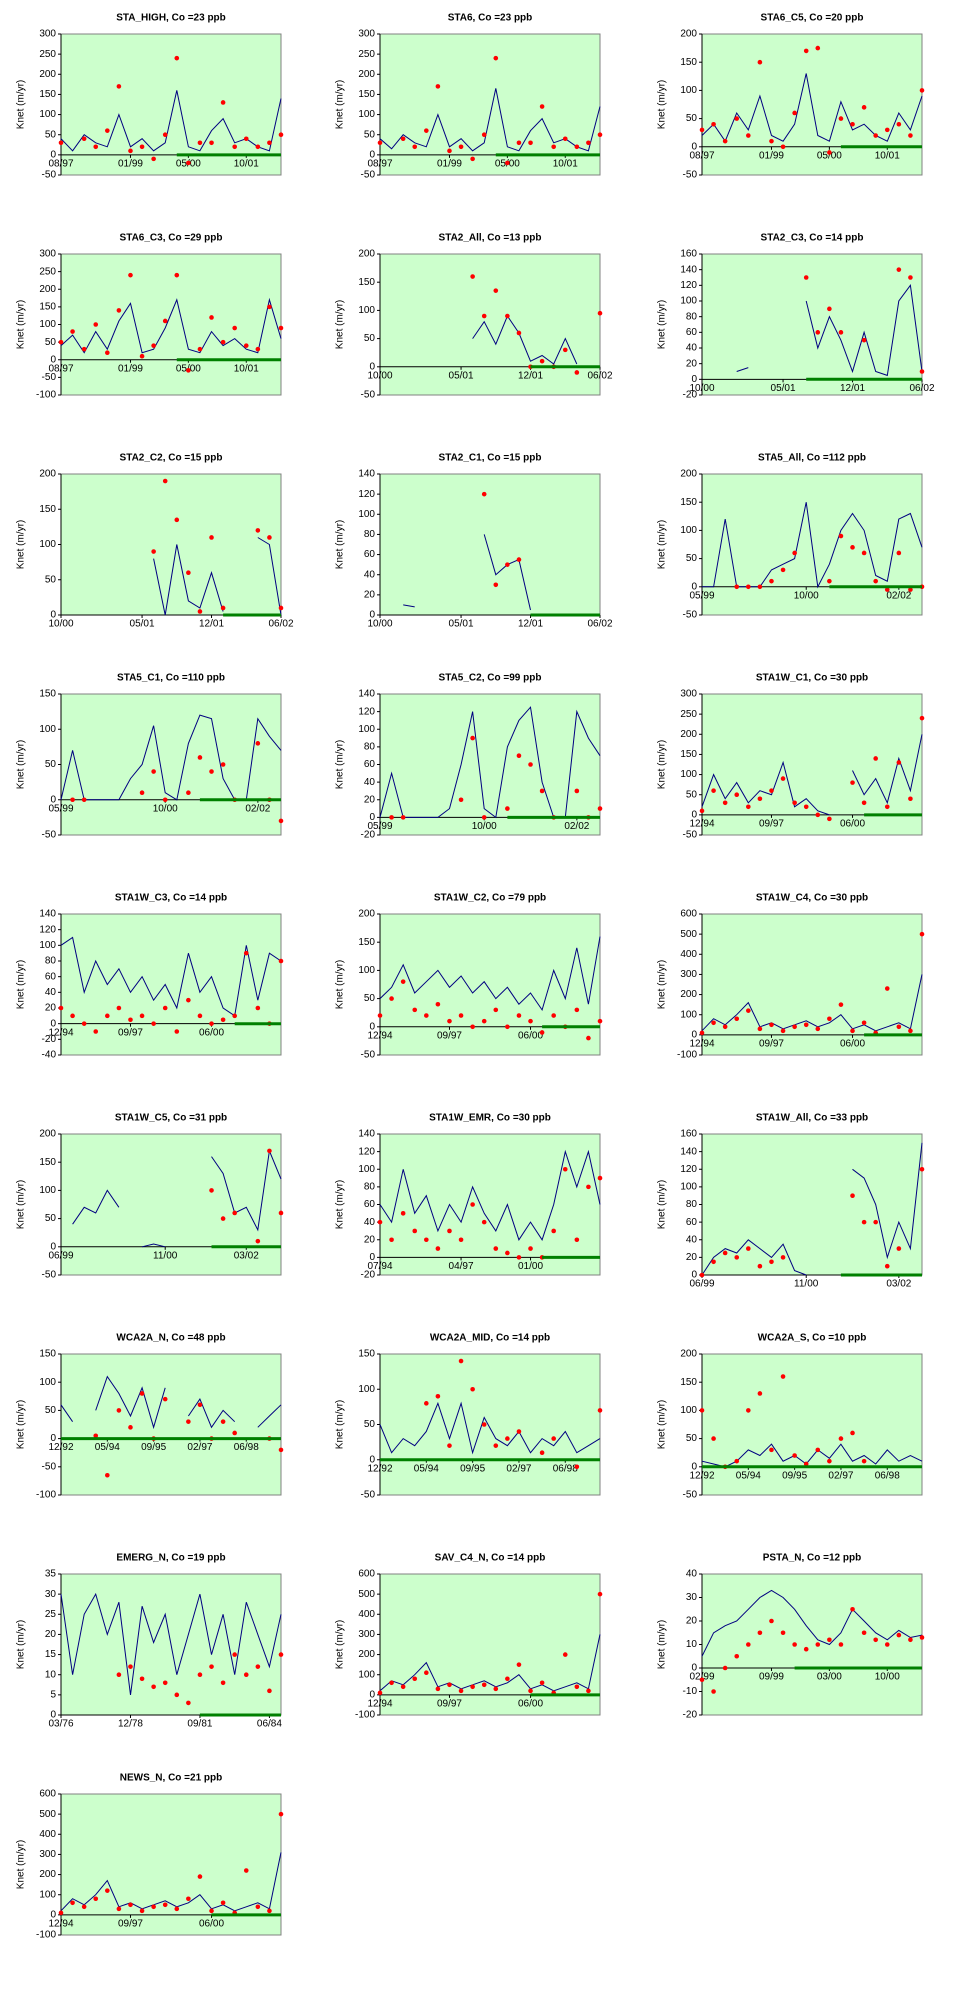  Describe the element at coordinates (171, 898) in the screenshot. I see `chart-title: STA1W_C3, Co =14 ppb` at that location.